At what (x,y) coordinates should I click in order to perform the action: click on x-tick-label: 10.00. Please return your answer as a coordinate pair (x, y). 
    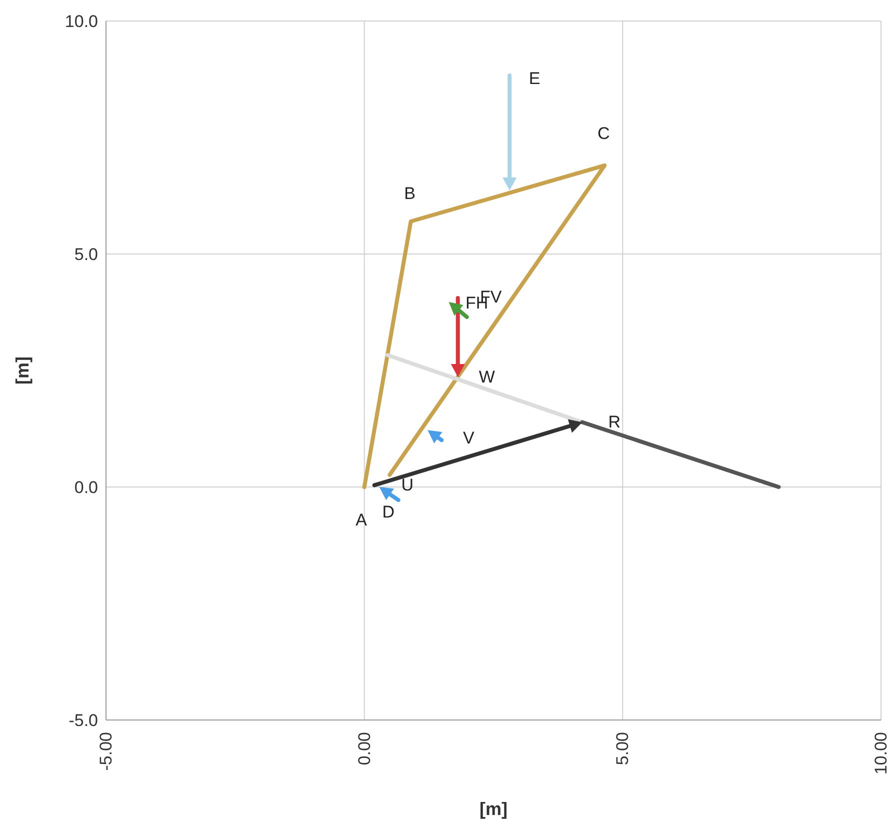
    Looking at the image, I should click on (881, 753).